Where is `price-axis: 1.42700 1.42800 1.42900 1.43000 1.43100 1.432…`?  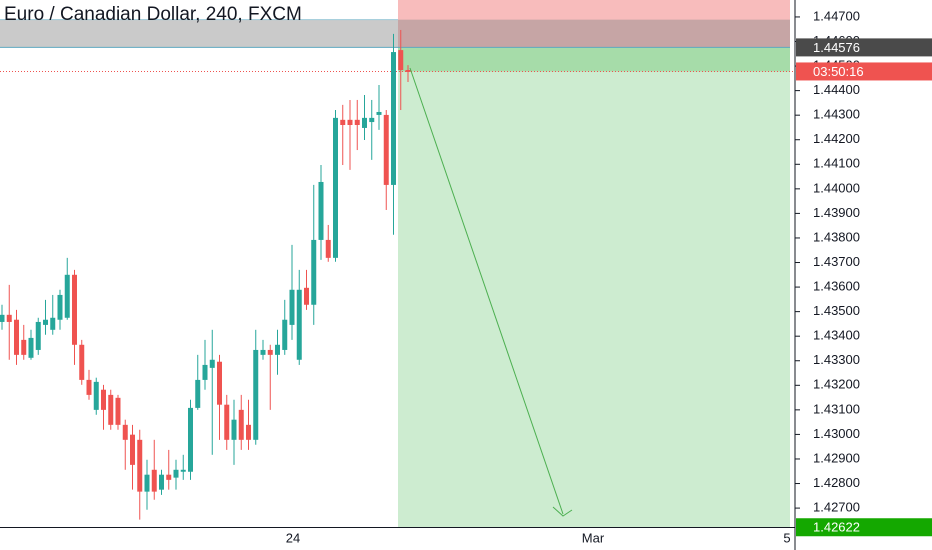
price-axis: 1.42700 1.42800 1.42900 1.43000 1.43100 1.432… is located at coordinates (863, 272).